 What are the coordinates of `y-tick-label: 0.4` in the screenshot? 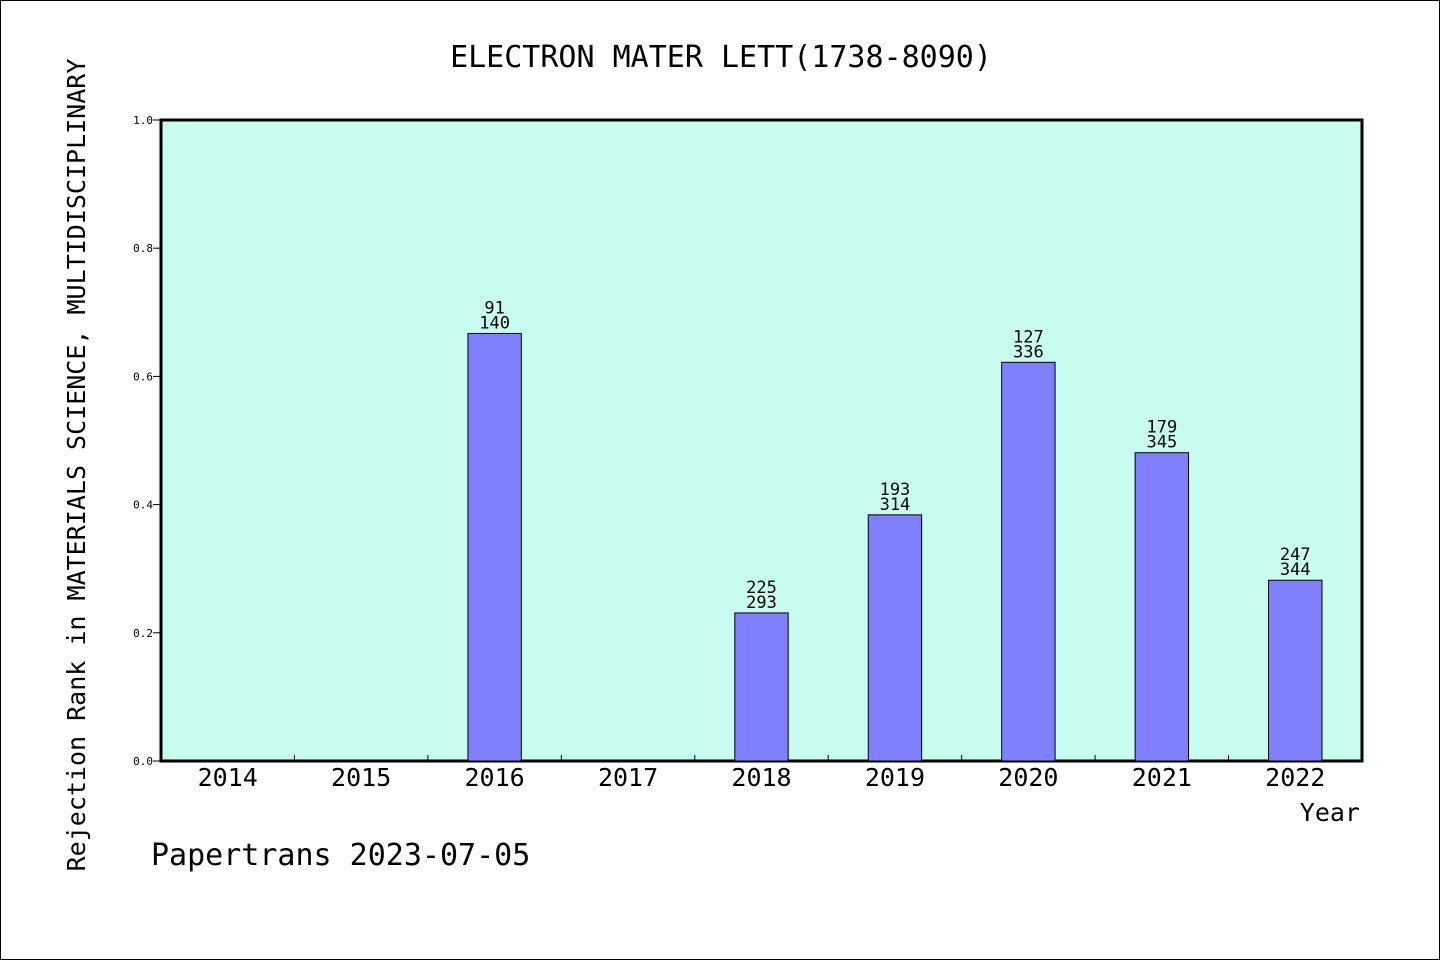 It's located at (143, 505).